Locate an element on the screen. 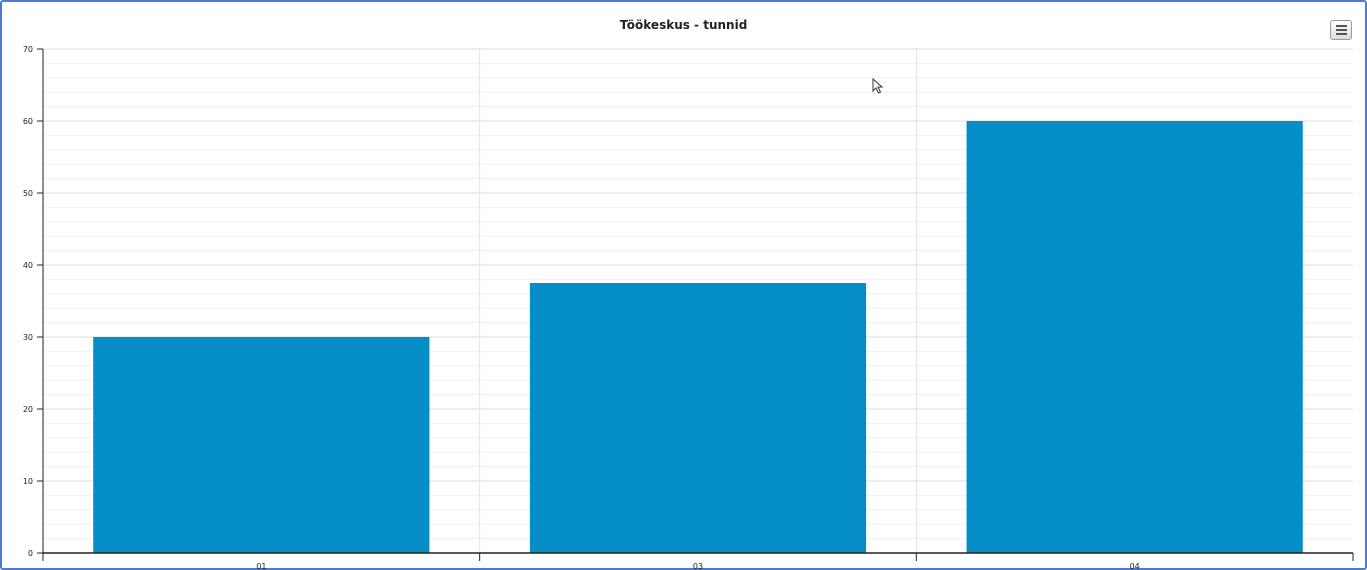 The image size is (1367, 570). chart-menu-button is located at coordinates (1341, 30).